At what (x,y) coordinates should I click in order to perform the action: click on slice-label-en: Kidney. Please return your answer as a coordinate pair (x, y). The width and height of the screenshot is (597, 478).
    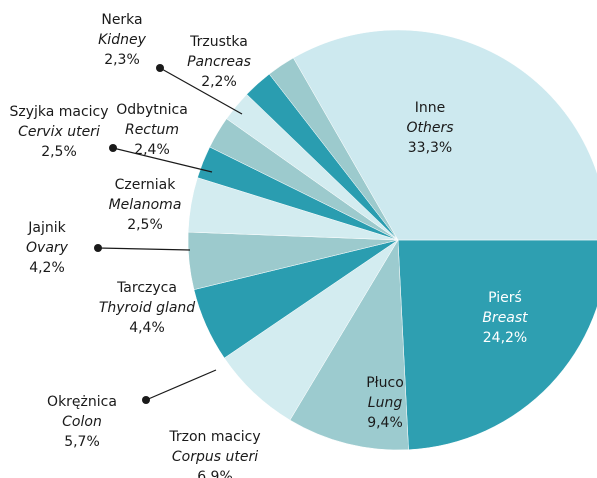
    Looking at the image, I should click on (122, 40).